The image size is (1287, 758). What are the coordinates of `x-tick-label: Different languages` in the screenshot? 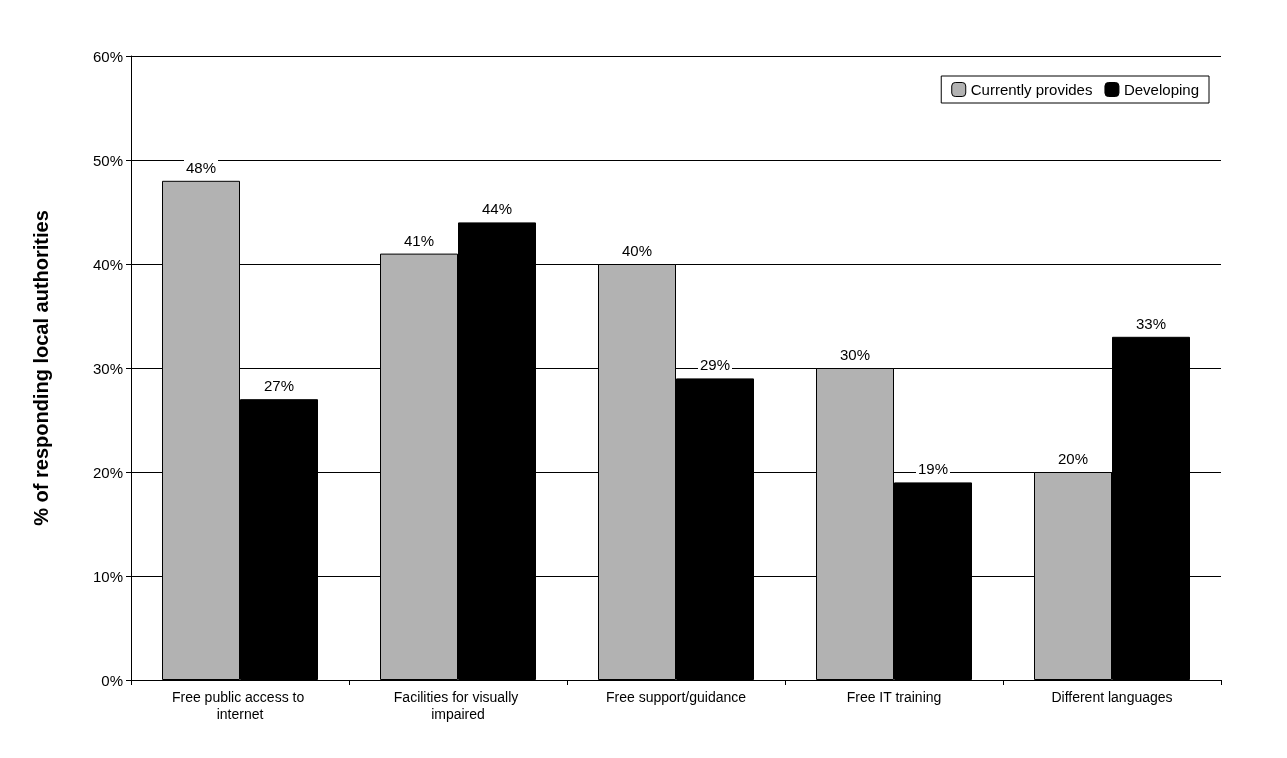 It's located at (1112, 696).